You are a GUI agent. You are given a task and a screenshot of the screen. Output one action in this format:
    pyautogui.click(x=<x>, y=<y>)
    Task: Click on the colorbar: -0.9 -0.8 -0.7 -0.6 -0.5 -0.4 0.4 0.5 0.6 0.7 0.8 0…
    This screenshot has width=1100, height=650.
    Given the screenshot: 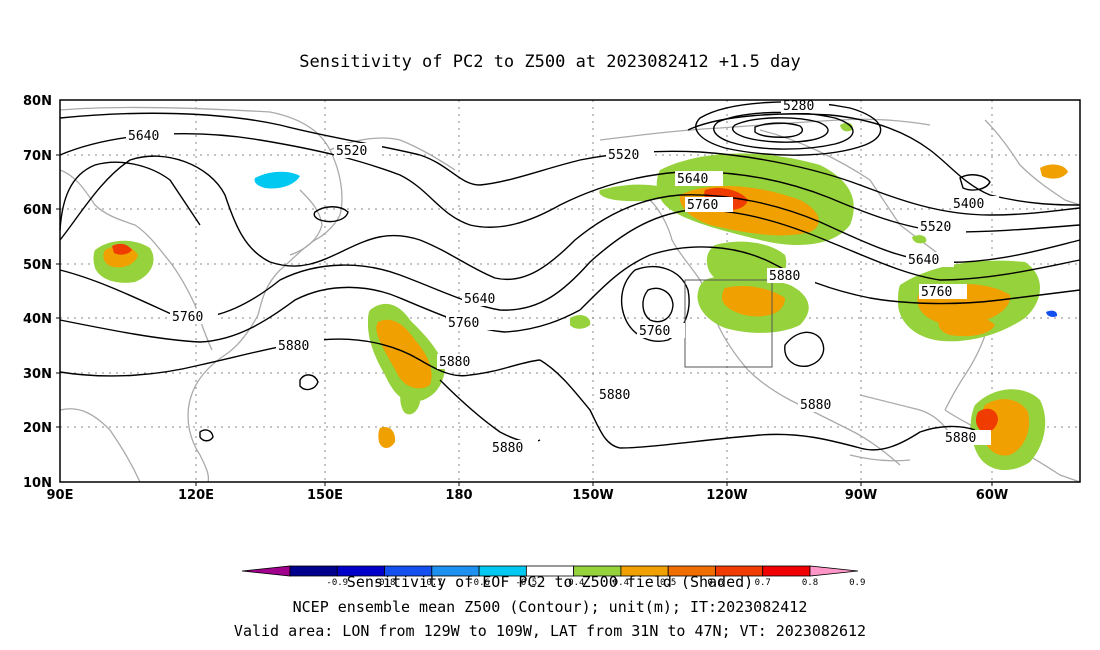 What is the action you would take?
    pyautogui.click(x=553, y=576)
    